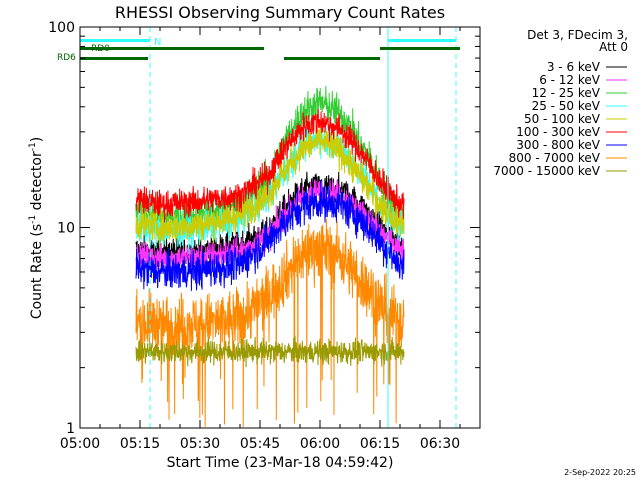 The image size is (640, 480). I want to click on y-tick-label-2: 10, so click(66, 229).